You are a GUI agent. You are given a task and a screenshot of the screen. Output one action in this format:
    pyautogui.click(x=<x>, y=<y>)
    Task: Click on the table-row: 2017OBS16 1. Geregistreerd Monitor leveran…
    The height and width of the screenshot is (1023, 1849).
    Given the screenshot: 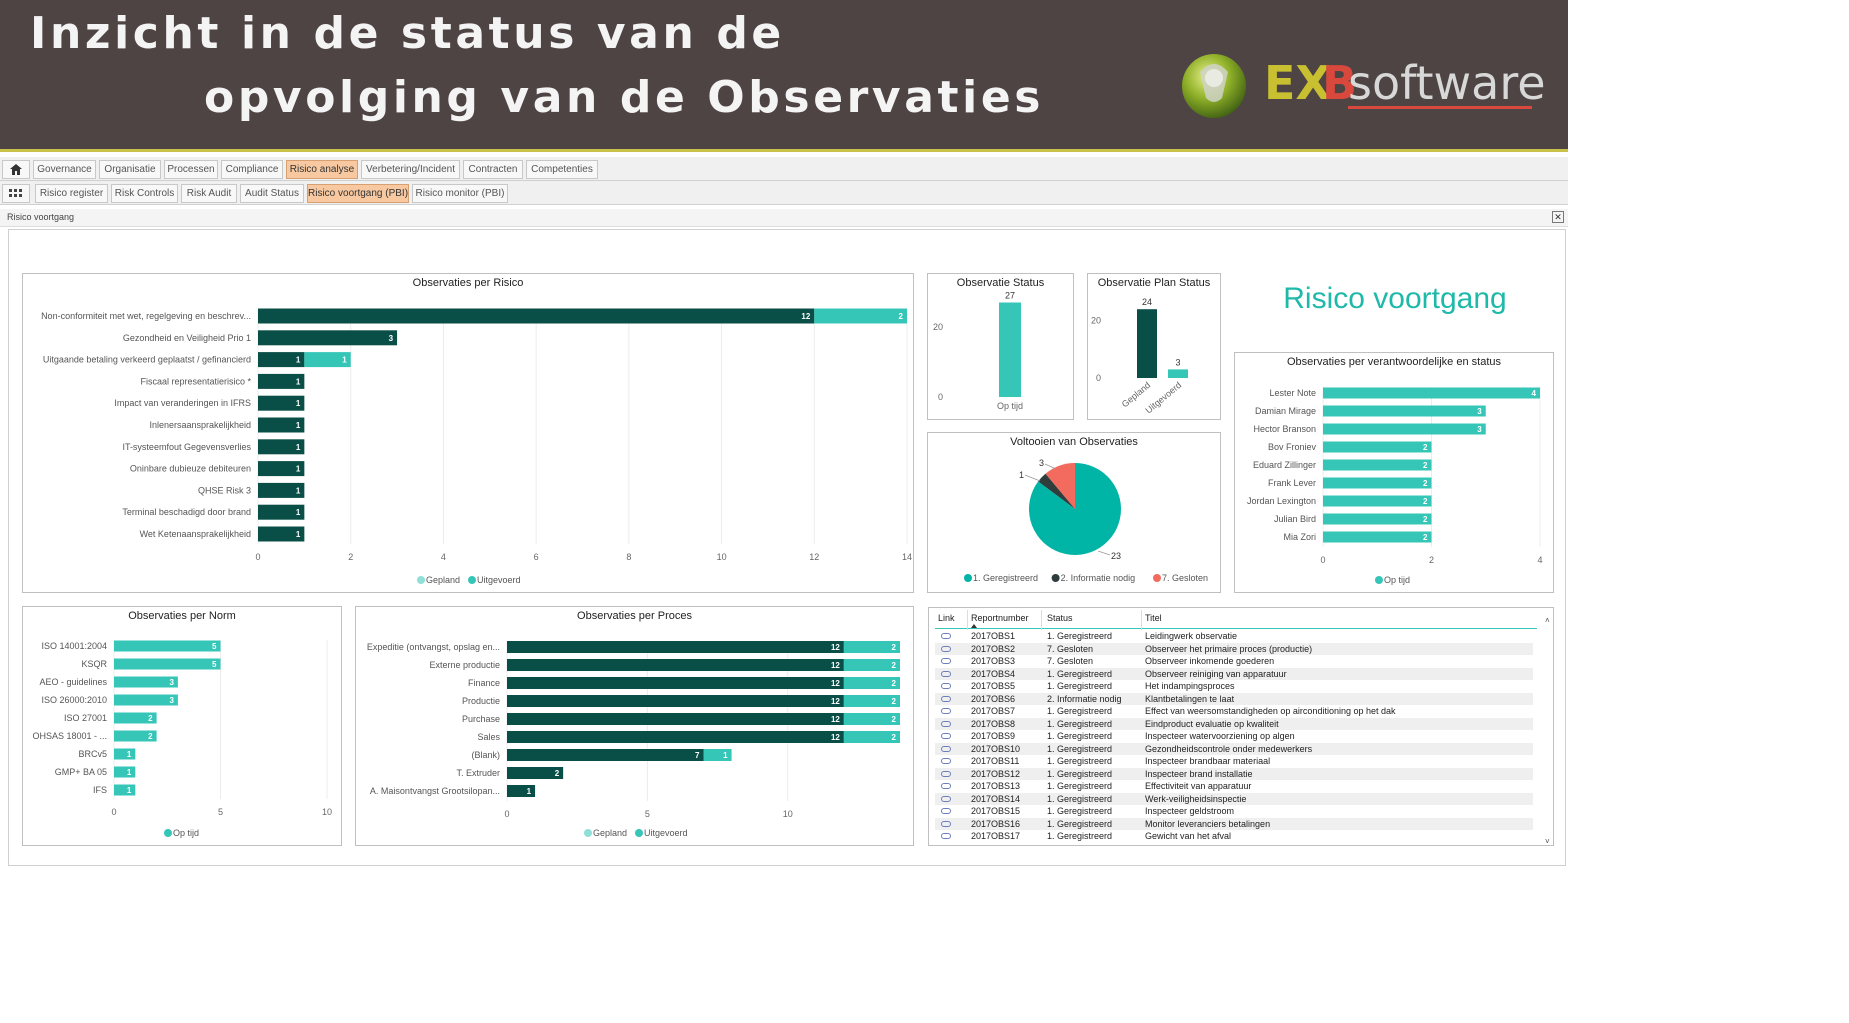 What is the action you would take?
    pyautogui.click(x=1234, y=823)
    